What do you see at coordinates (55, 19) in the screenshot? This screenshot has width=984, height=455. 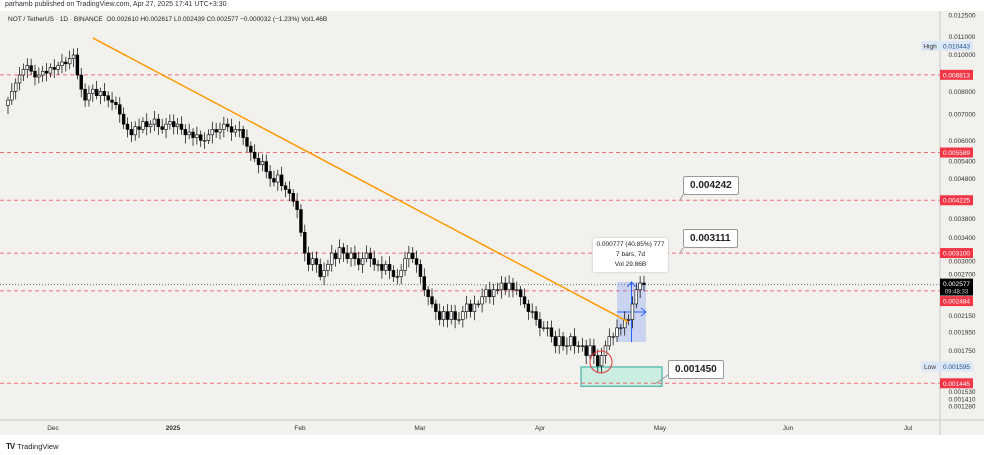 I see `symbol-name: NOT / TetherUS · 1D · BINANCE` at bounding box center [55, 19].